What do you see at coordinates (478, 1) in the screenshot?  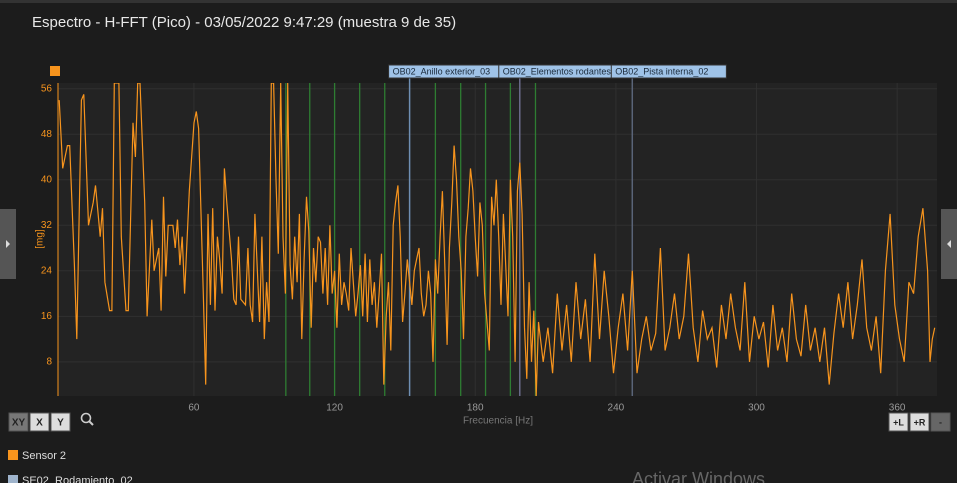 I see `top-bar` at bounding box center [478, 1].